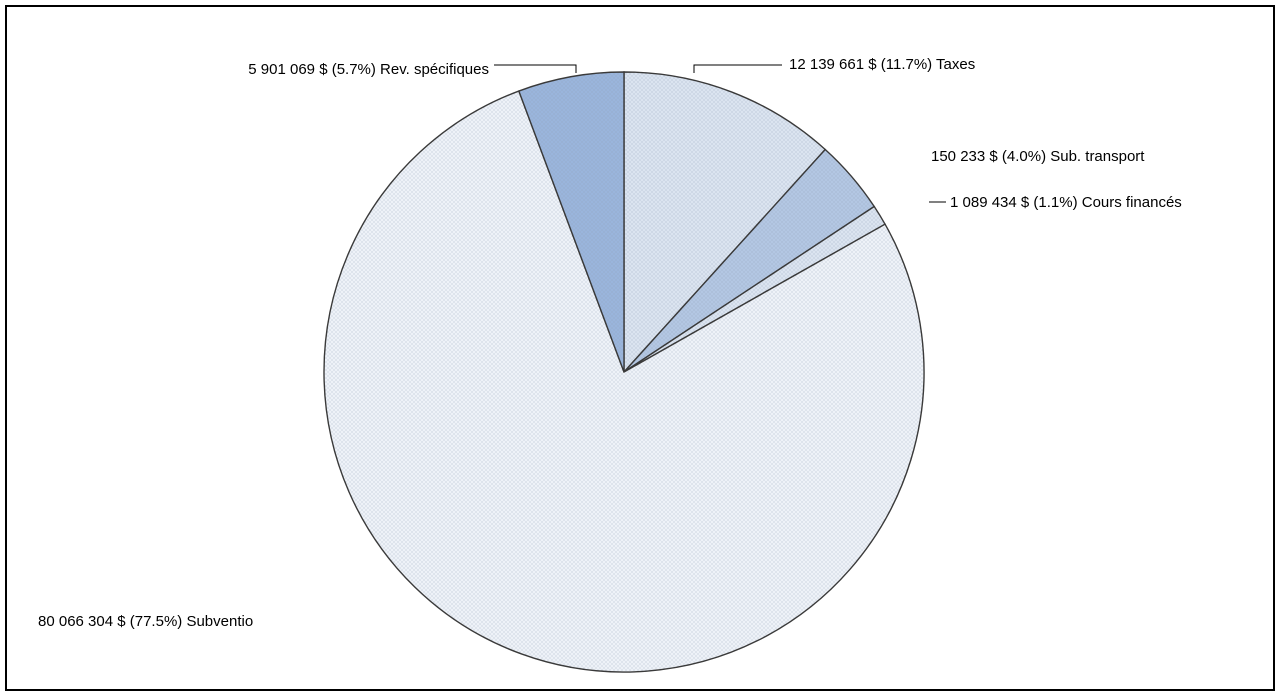 The height and width of the screenshot is (694, 1280). What do you see at coordinates (1066, 202) in the screenshot?
I see `slice-data-label: 1 089 434 $ (1.1%) Cours financés` at bounding box center [1066, 202].